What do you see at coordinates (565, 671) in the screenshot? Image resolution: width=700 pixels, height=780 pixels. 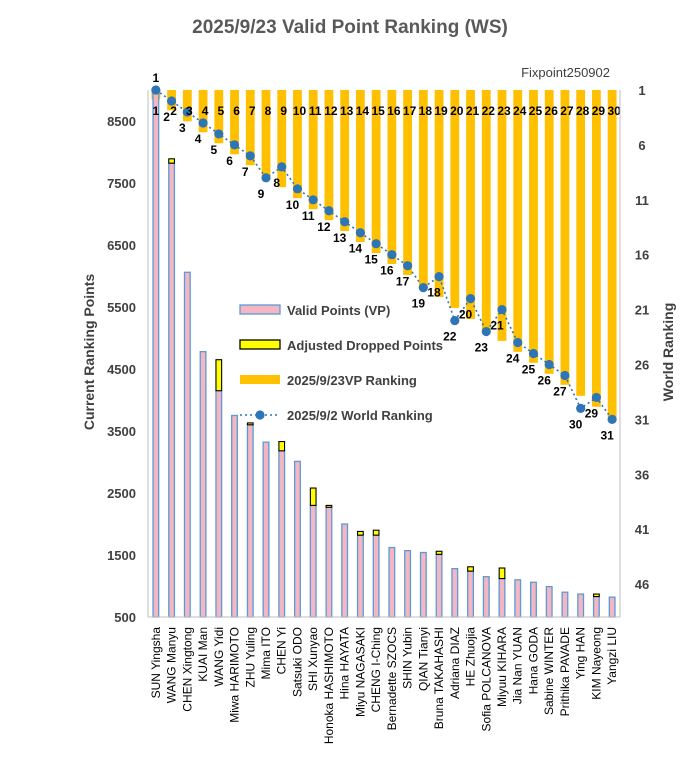 I see `category-label: Prithika PAVADE` at bounding box center [565, 671].